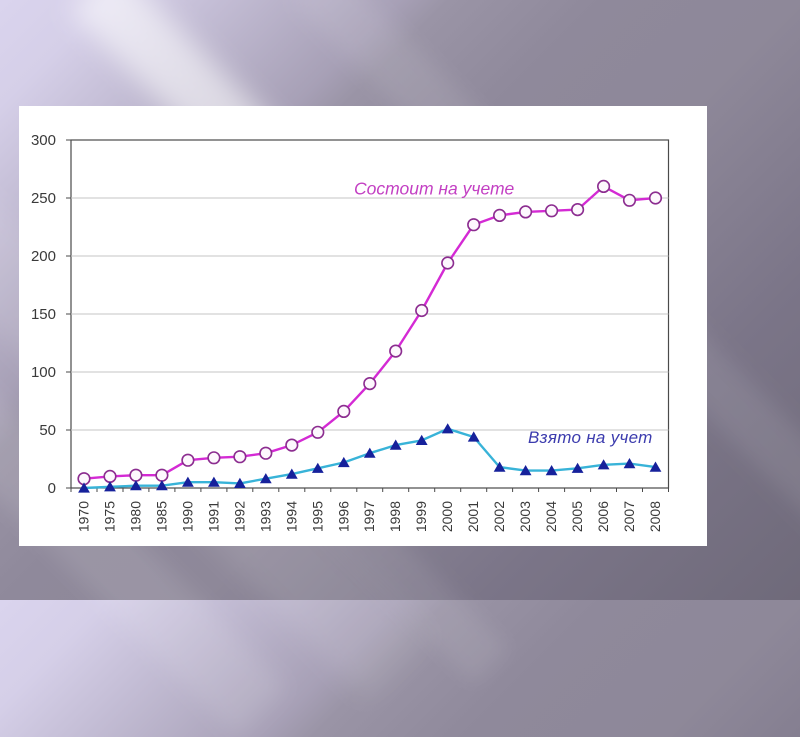 The image size is (800, 737). Describe the element at coordinates (43, 372) in the screenshot. I see `svg-text: 100` at that location.